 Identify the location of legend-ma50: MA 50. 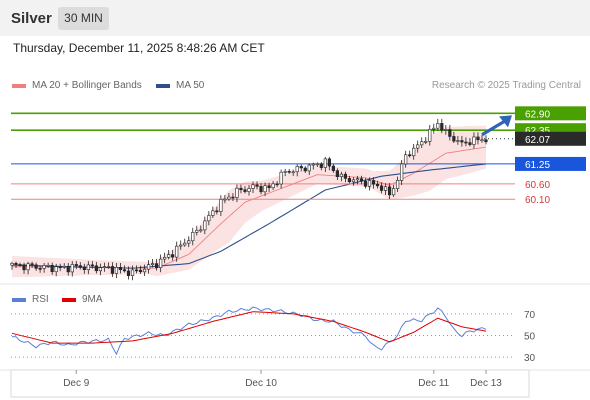
(180, 85).